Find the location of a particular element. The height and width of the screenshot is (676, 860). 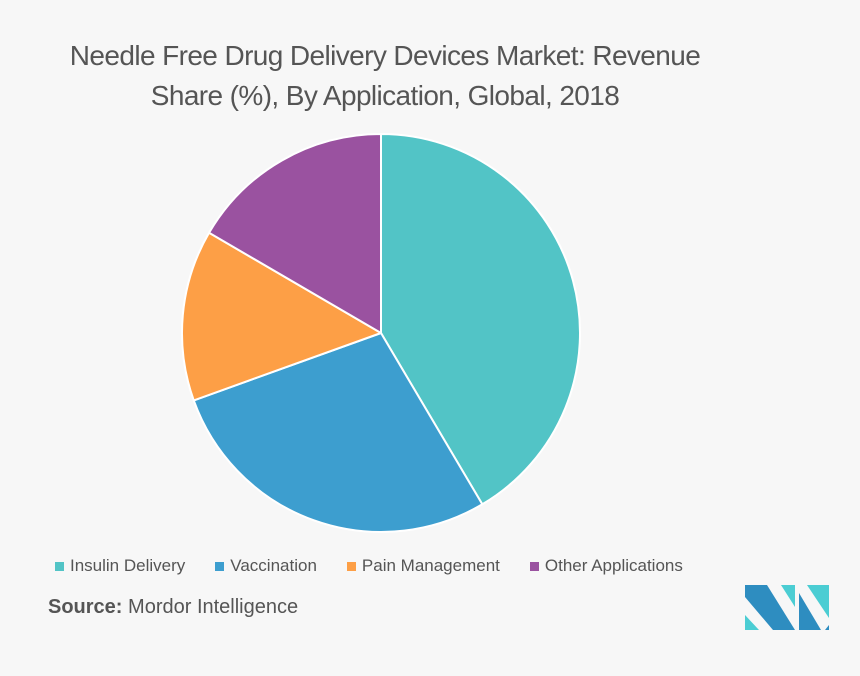

legend-item-vaccination: Vaccination is located at coordinates (266, 566).